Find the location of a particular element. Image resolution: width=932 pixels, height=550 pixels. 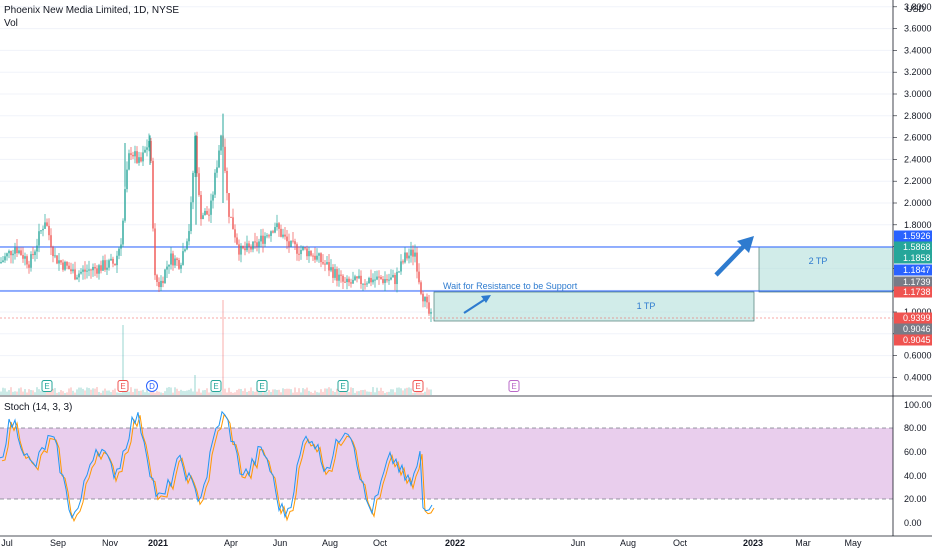

stoch-axis: 100.00 80.00 60.00 40.00 20.00 0.00 is located at coordinates (918, 464).